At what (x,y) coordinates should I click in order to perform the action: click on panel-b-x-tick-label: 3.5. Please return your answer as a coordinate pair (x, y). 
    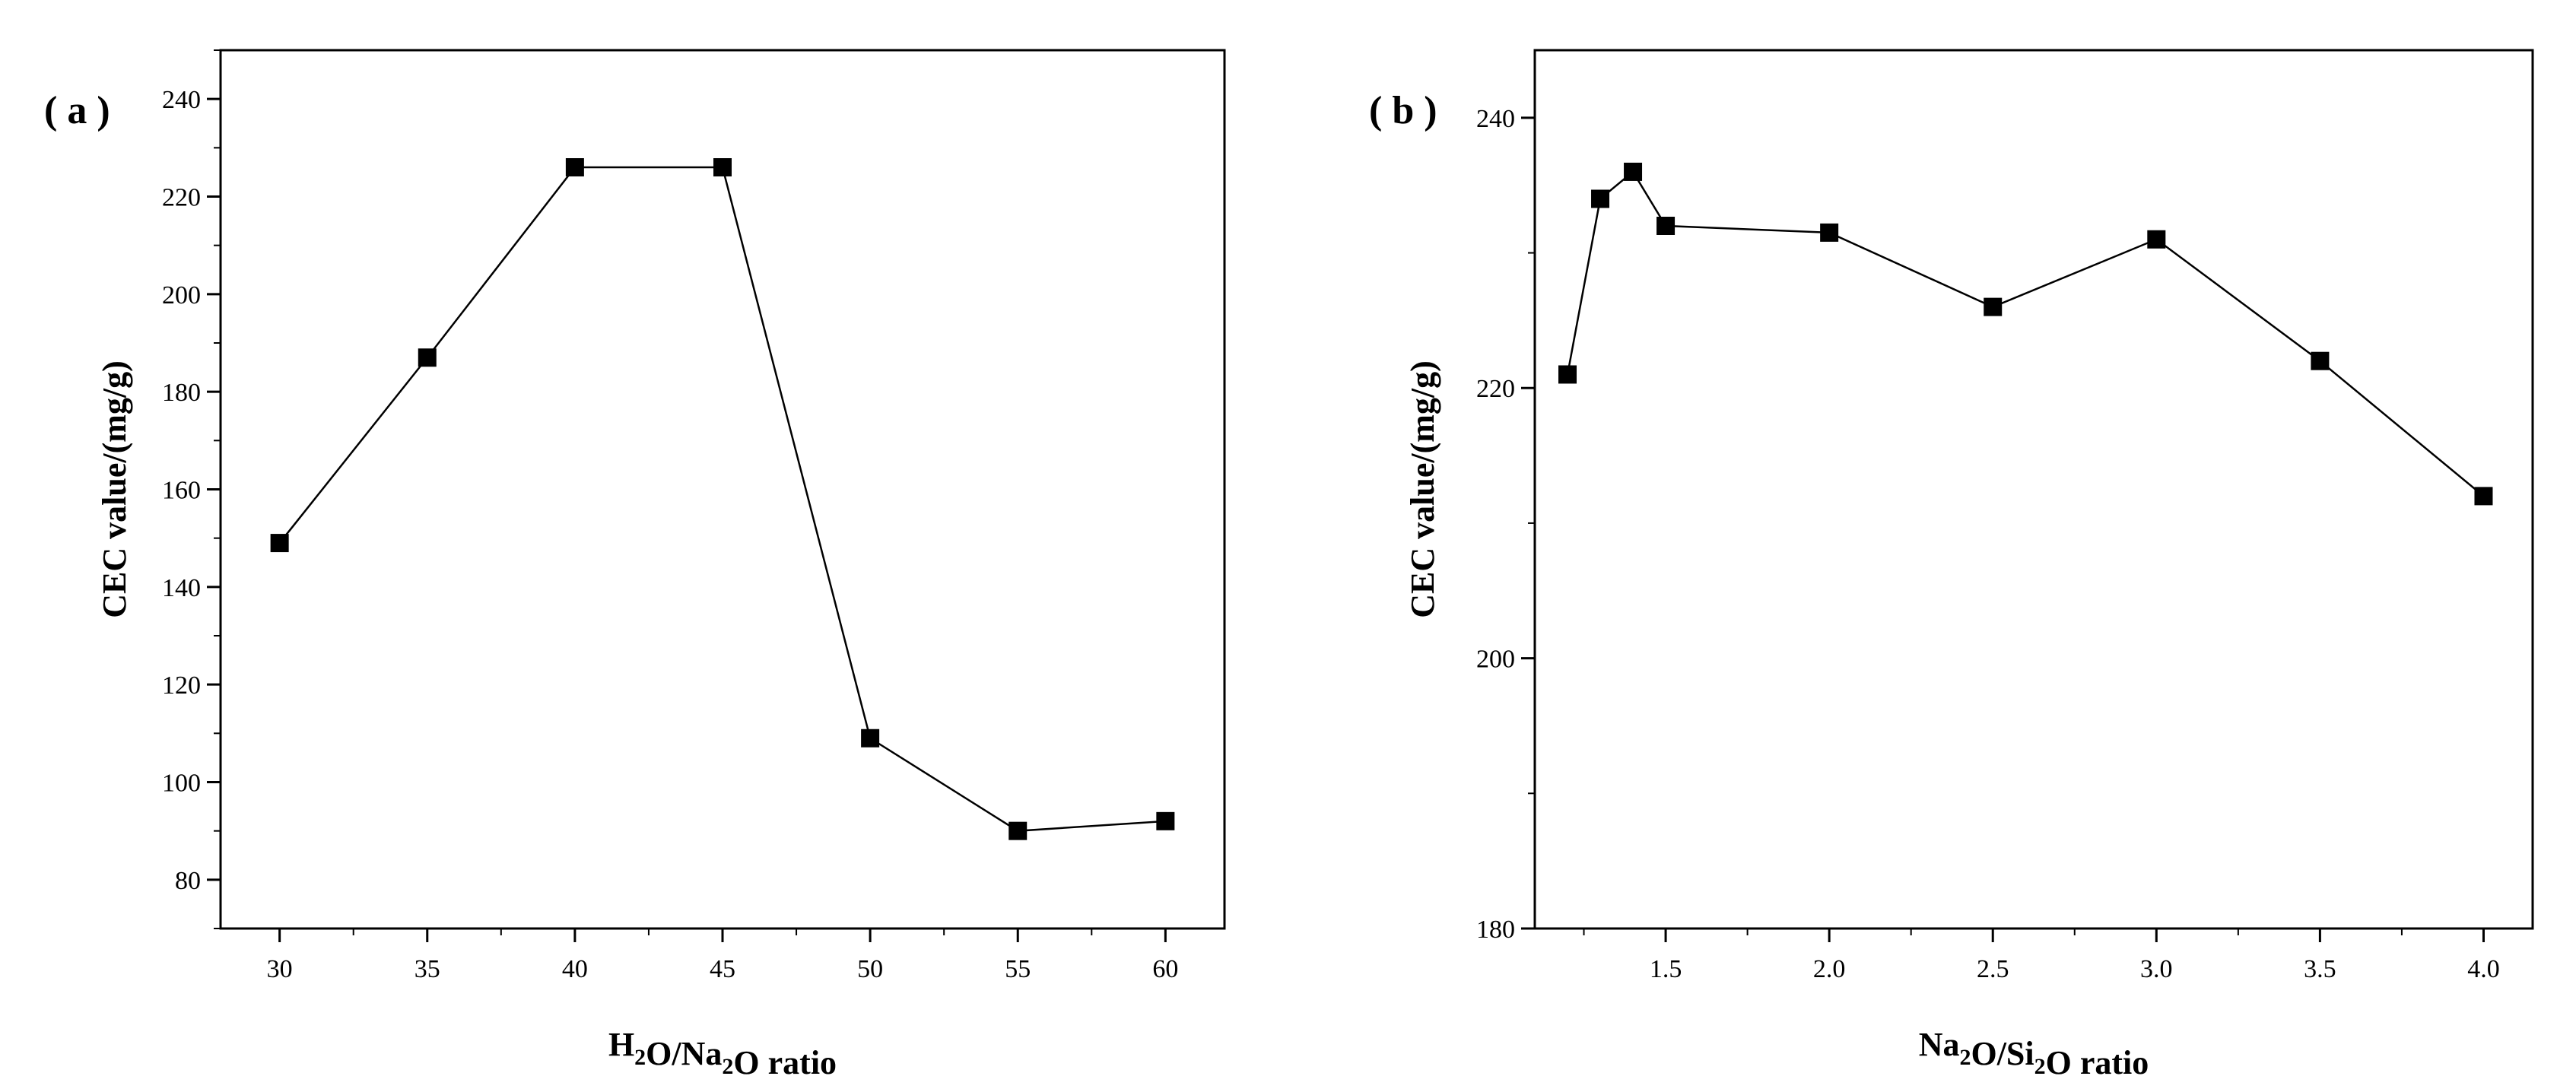
    Looking at the image, I should click on (2320, 969).